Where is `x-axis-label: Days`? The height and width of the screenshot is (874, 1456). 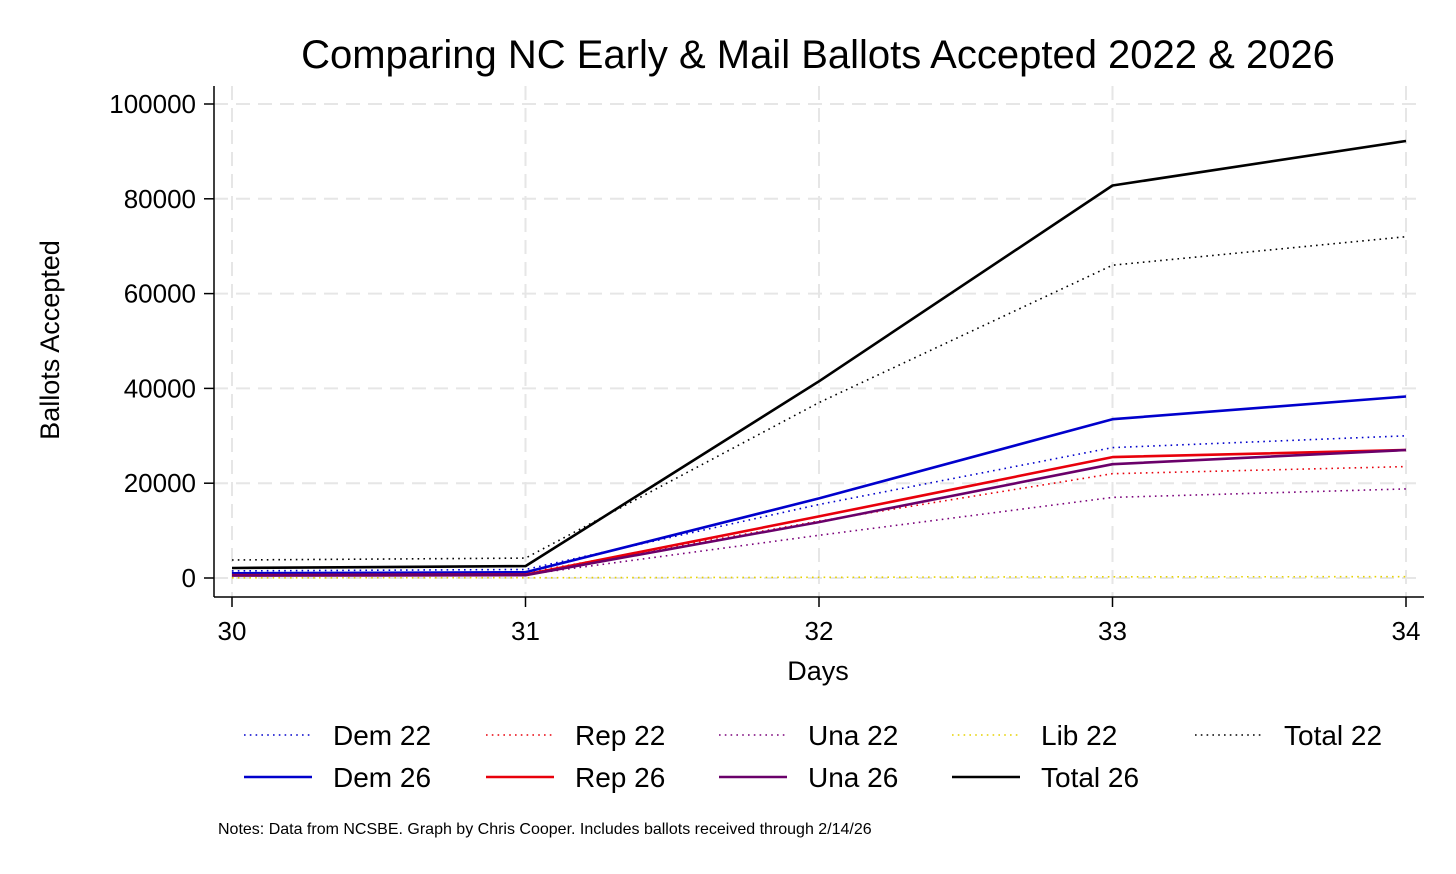
x-axis-label: Days is located at coordinates (818, 671).